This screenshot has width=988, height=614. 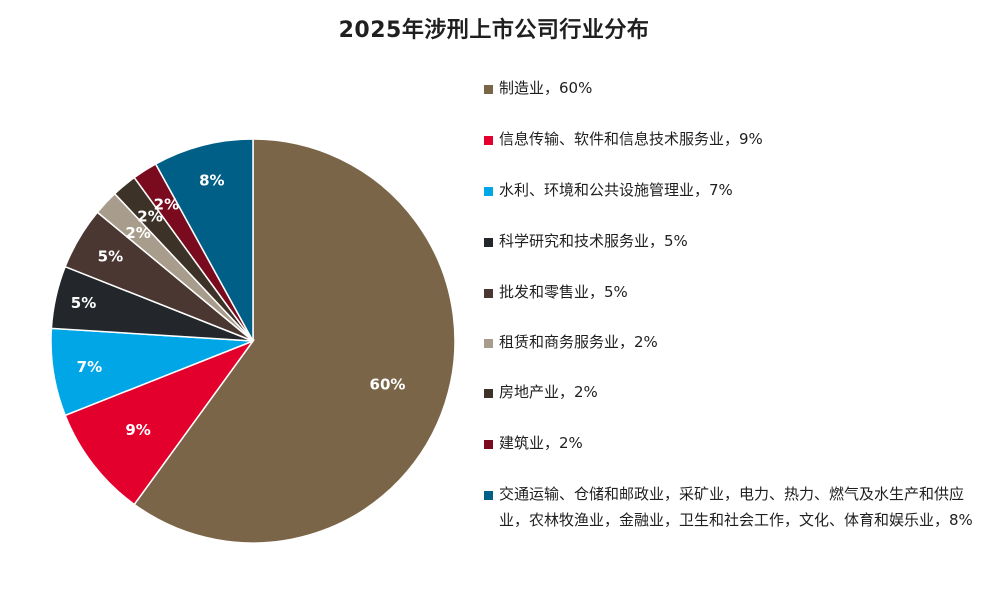 I want to click on pie-slice-label-4: 5%, so click(x=83, y=303).